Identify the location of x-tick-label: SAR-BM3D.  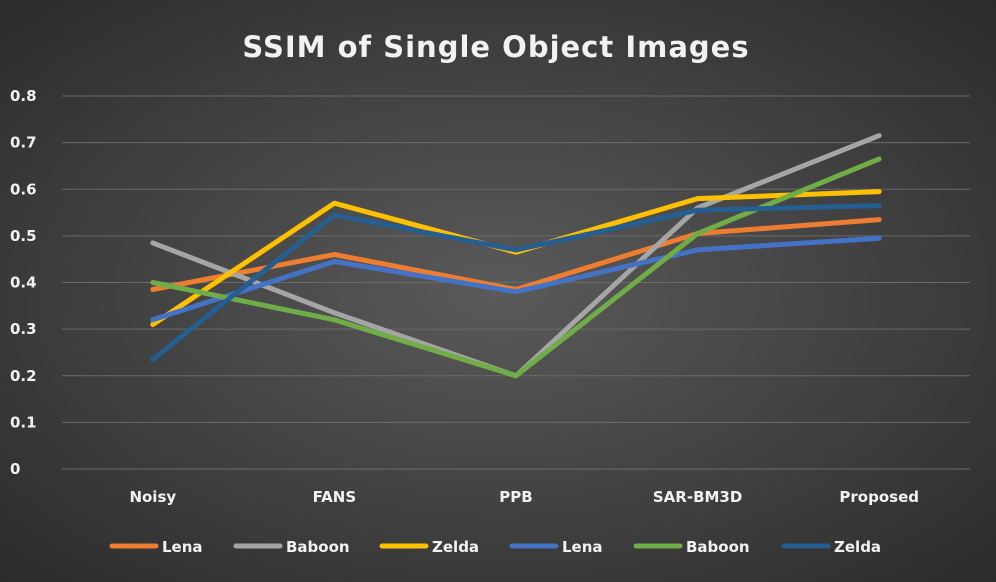
(697, 497).